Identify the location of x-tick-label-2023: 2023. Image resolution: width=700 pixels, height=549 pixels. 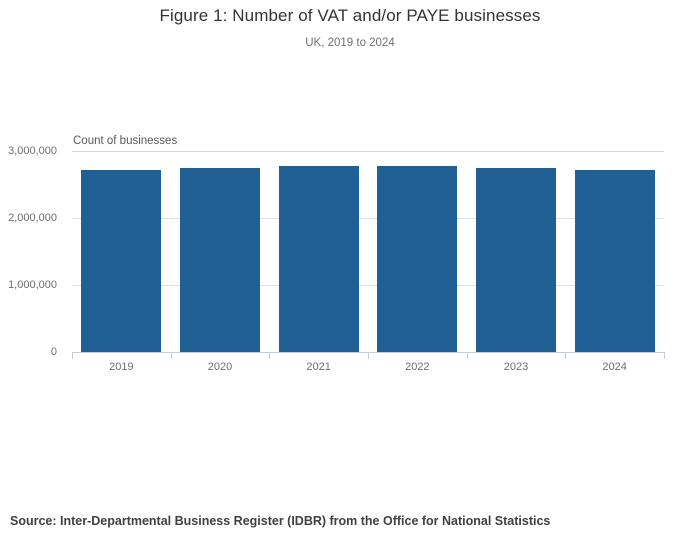
(516, 367).